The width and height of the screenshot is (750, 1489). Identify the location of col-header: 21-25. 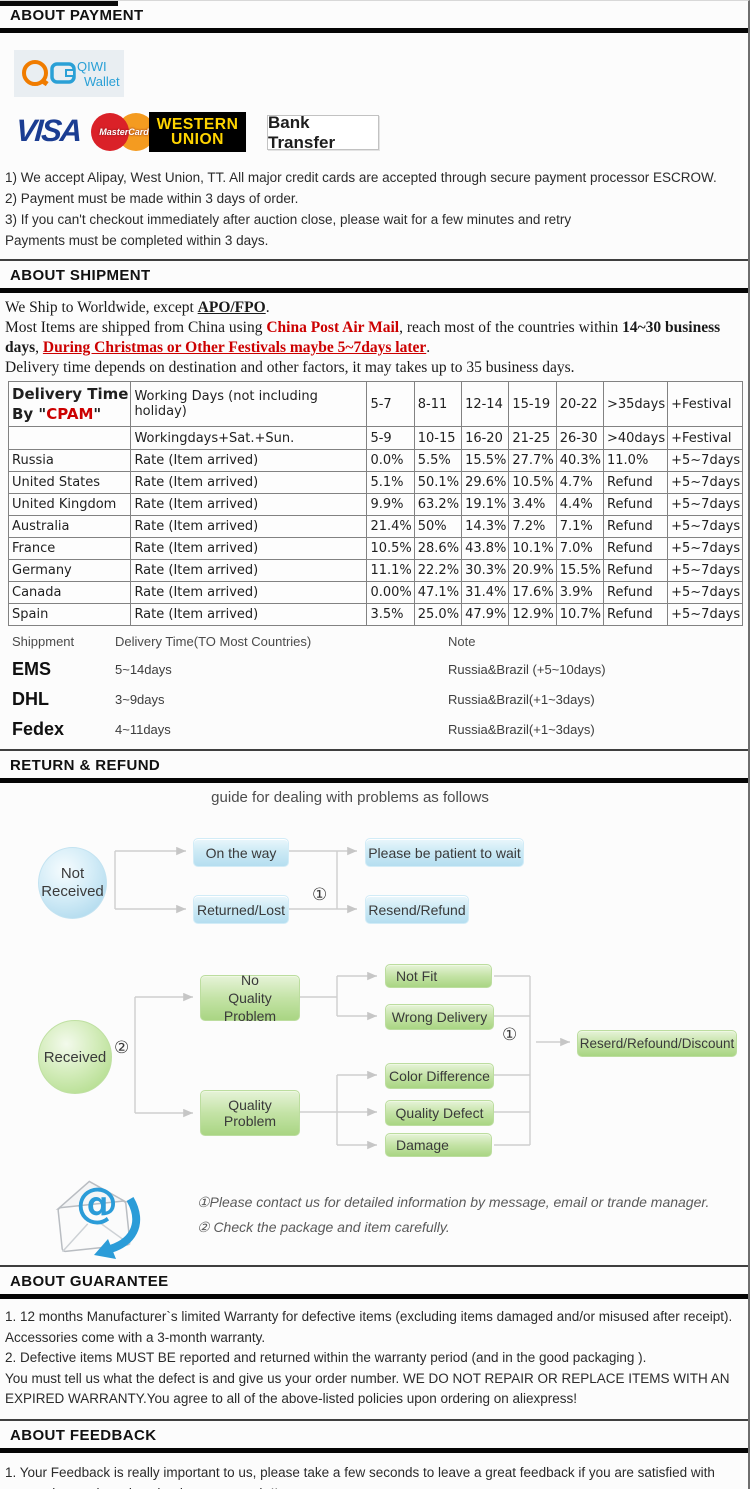
(532, 438).